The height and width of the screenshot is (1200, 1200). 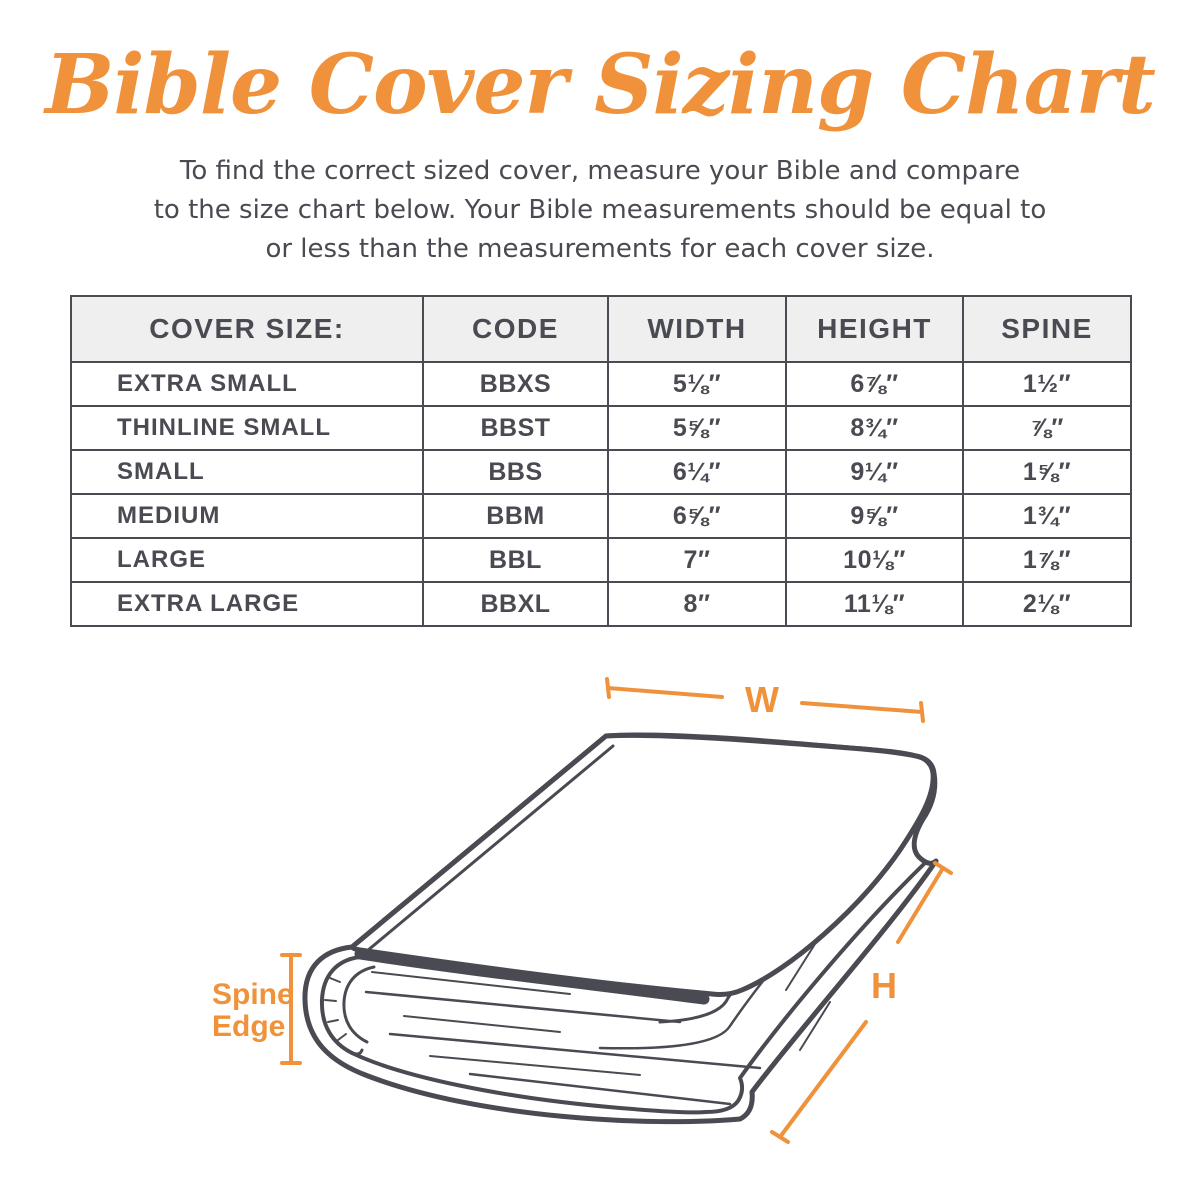 What do you see at coordinates (1047, 472) in the screenshot?
I see `cell-spine: 1⅝″` at bounding box center [1047, 472].